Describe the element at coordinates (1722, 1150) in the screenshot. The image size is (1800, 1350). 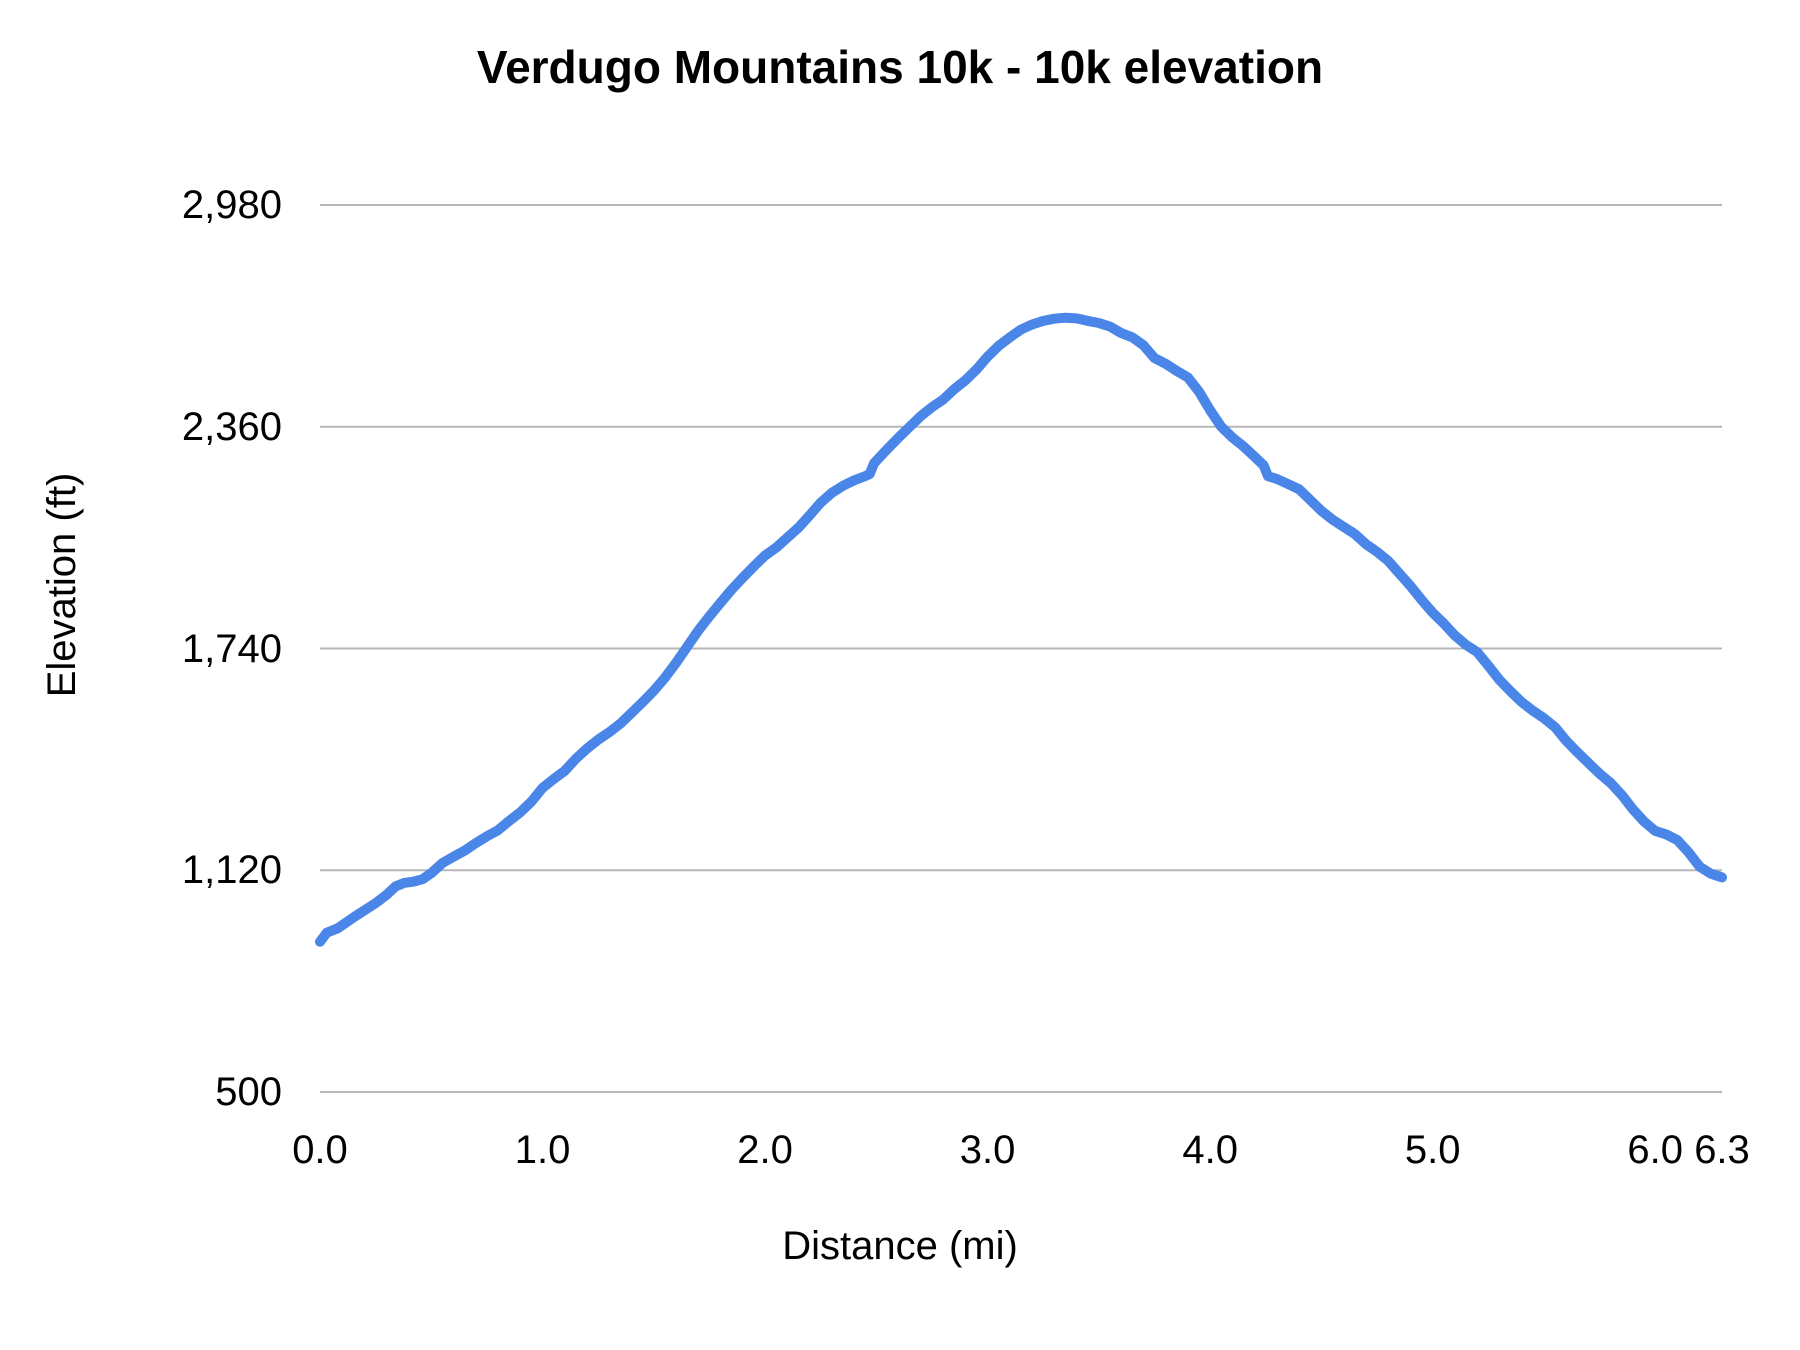
I see `x-tick-label-6.3: 6.3` at that location.